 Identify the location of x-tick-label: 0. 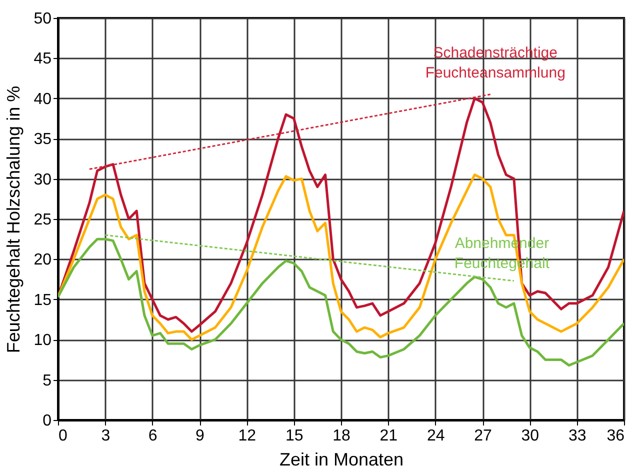
(63, 436).